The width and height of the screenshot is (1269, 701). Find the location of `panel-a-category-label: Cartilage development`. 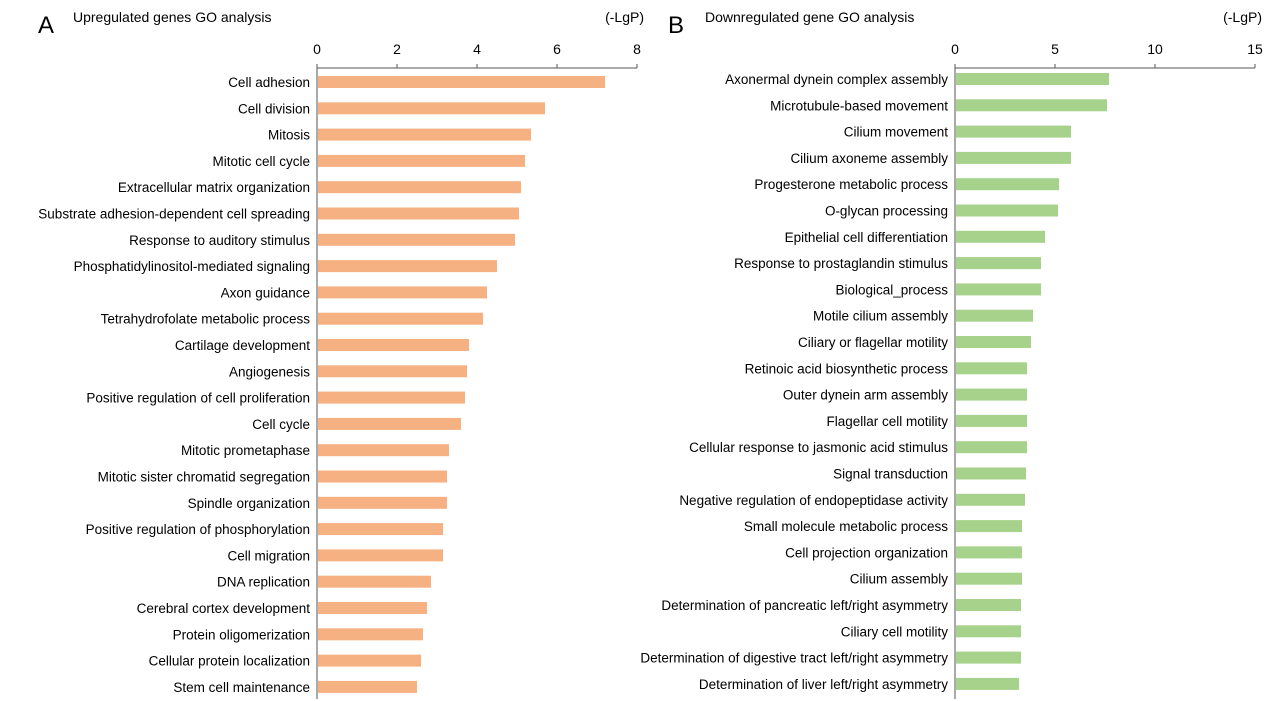

panel-a-category-label: Cartilage development is located at coordinates (242, 345).